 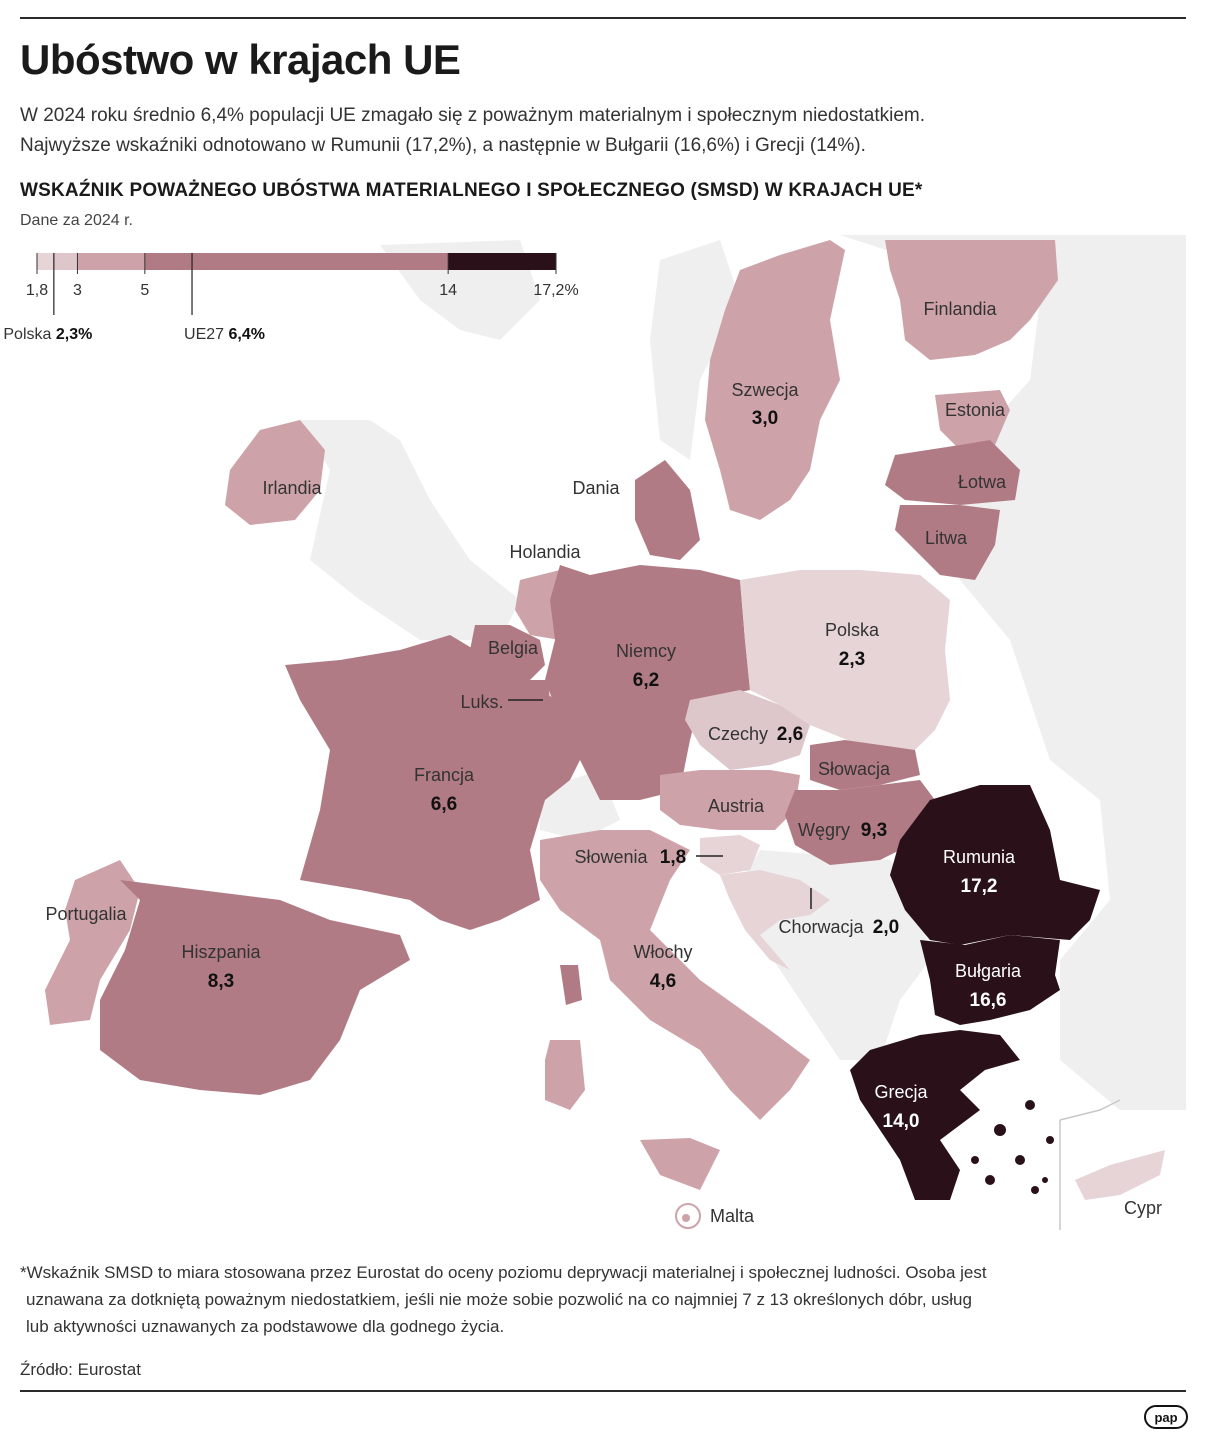 What do you see at coordinates (988, 1000) in the screenshot?
I see `value-bulgaria: 16,6` at bounding box center [988, 1000].